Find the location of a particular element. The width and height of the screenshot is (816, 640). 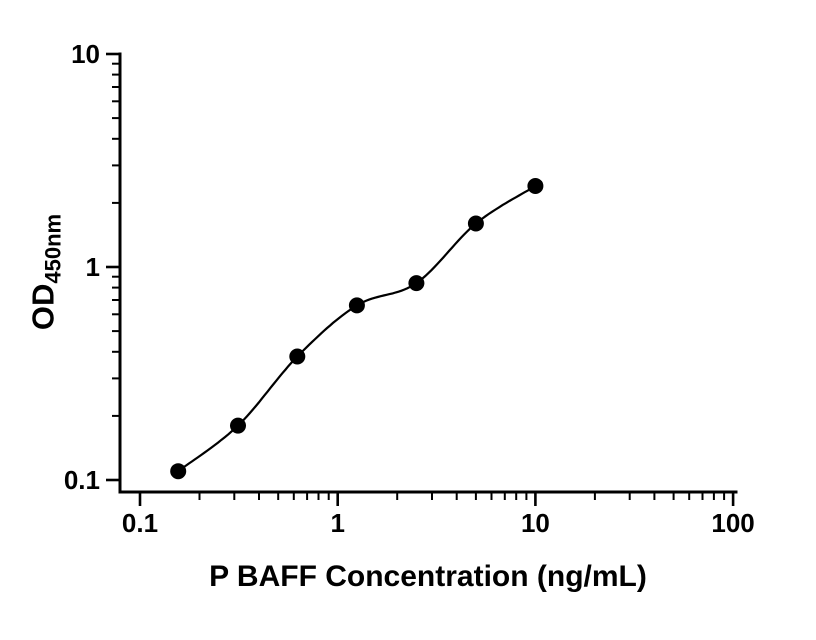

x-tick-label: 10 is located at coordinates (535, 523).